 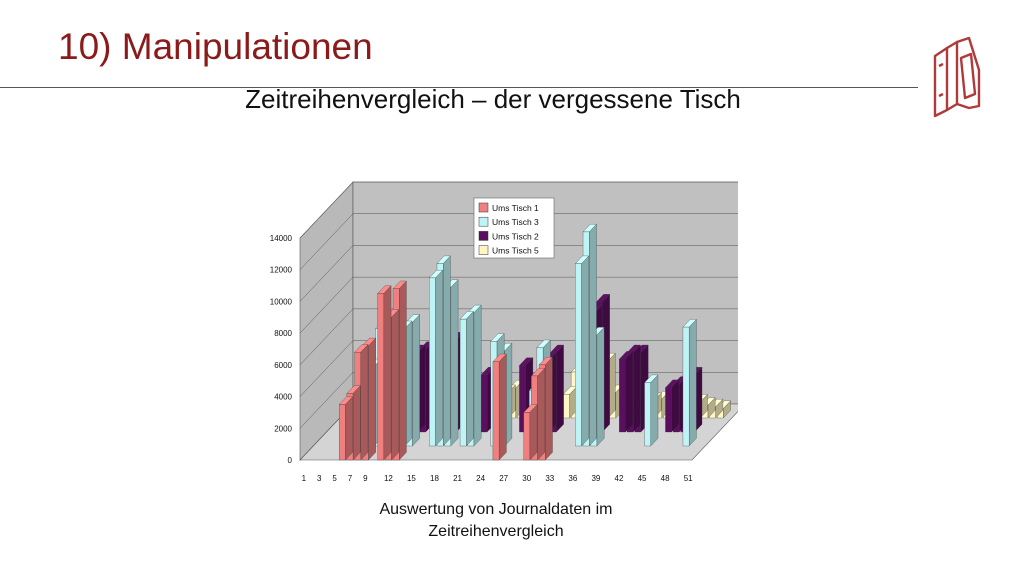 I want to click on caption-line-2: Zeitreihenvergleich, so click(x=496, y=531).